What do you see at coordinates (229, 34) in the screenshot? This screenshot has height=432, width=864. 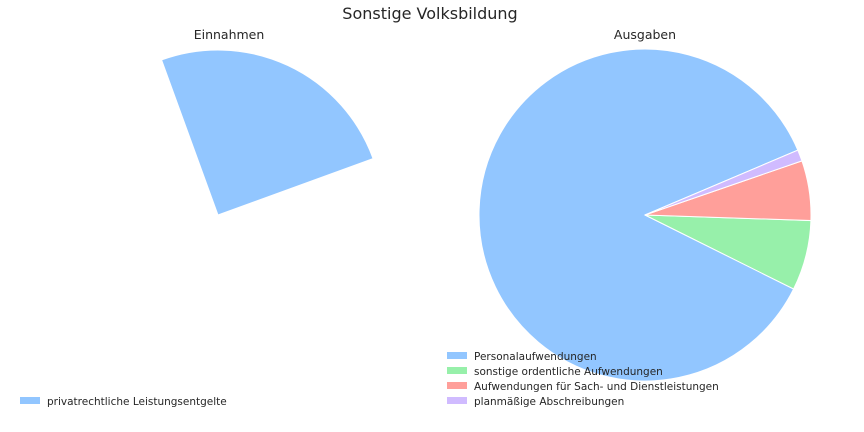 I see `pie-einnahmen-title: Einnahmen` at bounding box center [229, 34].